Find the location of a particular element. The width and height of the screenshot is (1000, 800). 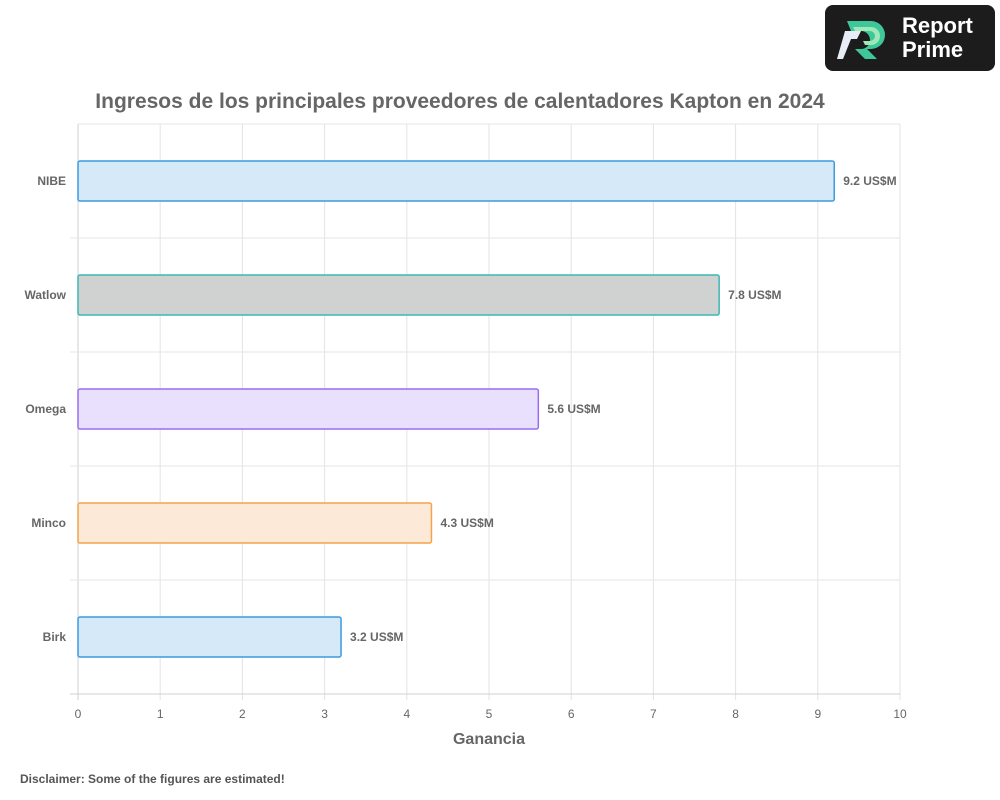

x-tick-label: 6 is located at coordinates (571, 714).